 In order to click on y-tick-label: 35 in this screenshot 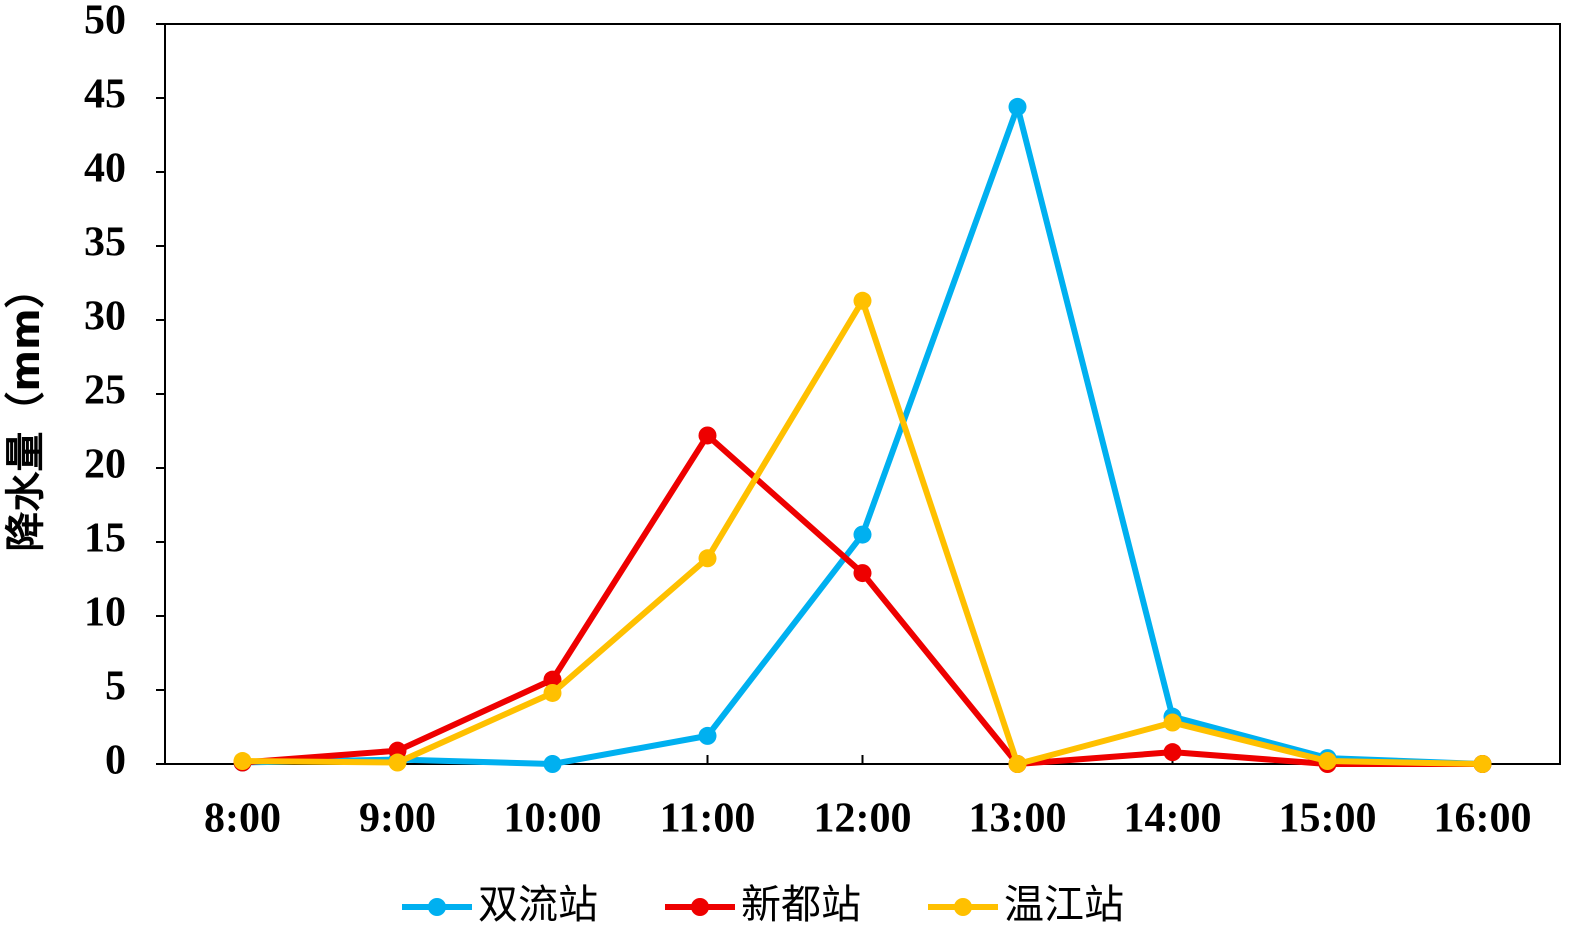, I will do `click(105, 243)`.